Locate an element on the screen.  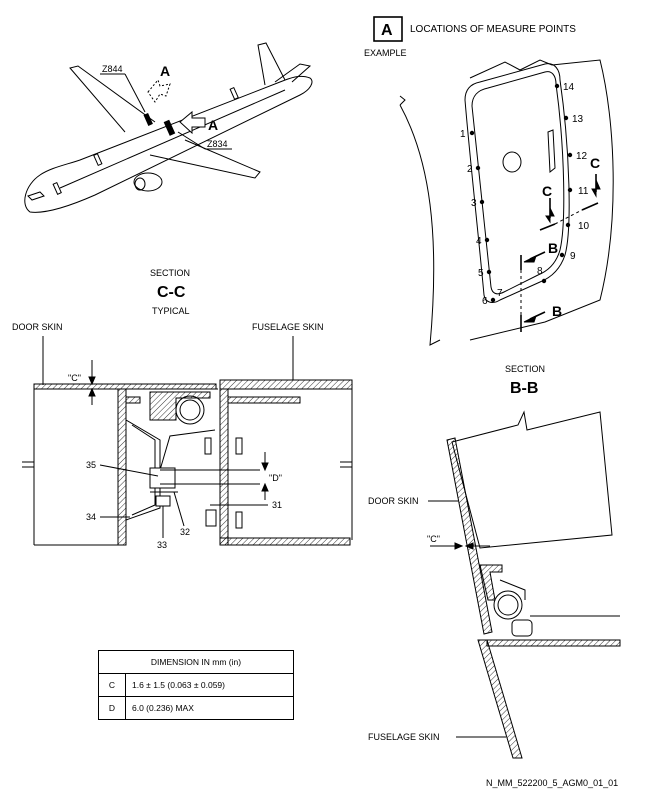
item-33-label: 33 is located at coordinates (162, 545).